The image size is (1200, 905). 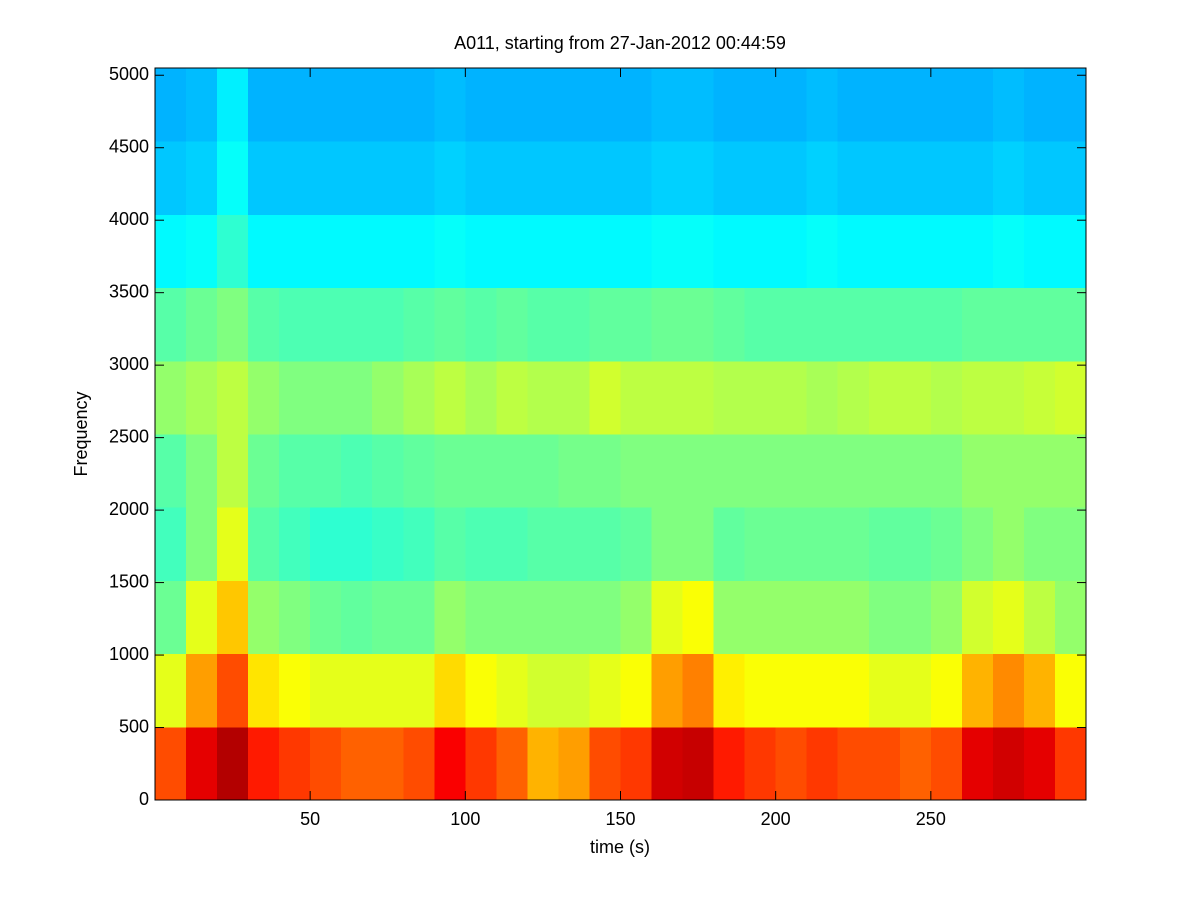 What do you see at coordinates (81, 433) in the screenshot?
I see `y-axis-label: Frequency` at bounding box center [81, 433].